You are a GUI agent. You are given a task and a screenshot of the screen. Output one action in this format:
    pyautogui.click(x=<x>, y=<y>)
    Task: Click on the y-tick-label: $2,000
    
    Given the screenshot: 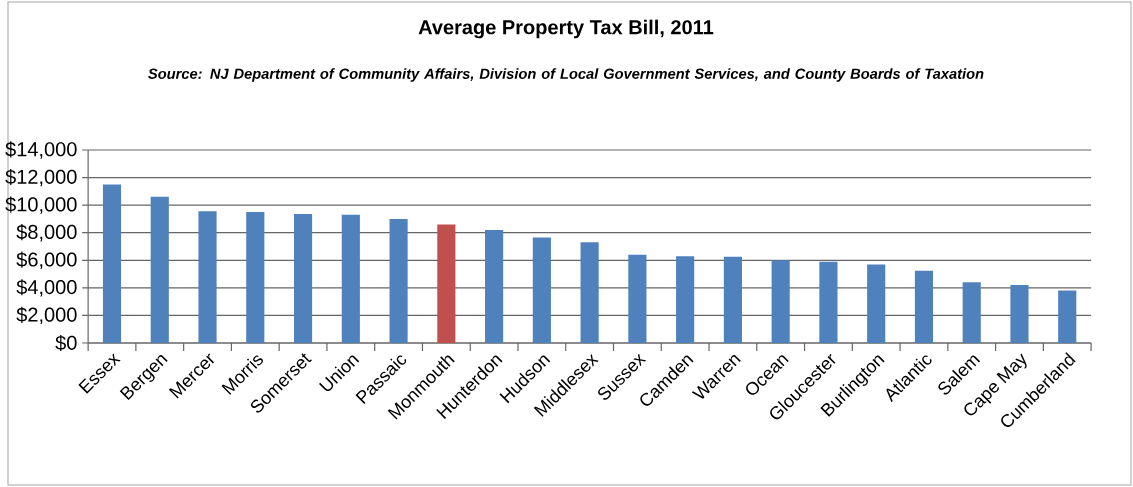 What is the action you would take?
    pyautogui.click(x=46, y=315)
    